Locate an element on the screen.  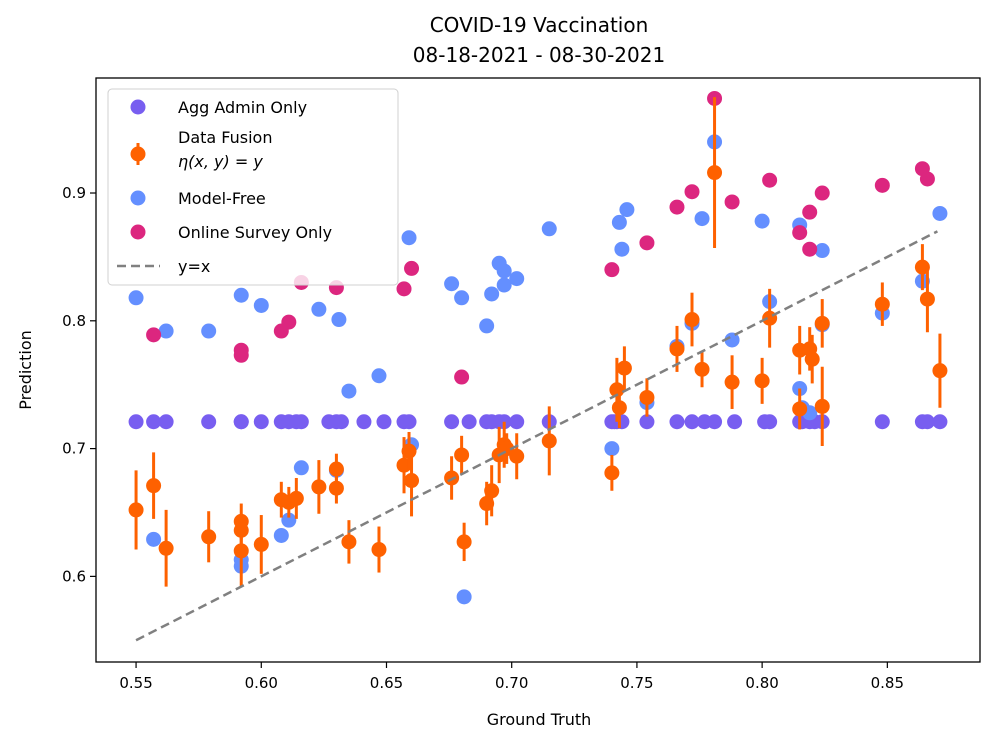
legend-item-agg-admin-only: Agg Admin Only is located at coordinates (218, 107).